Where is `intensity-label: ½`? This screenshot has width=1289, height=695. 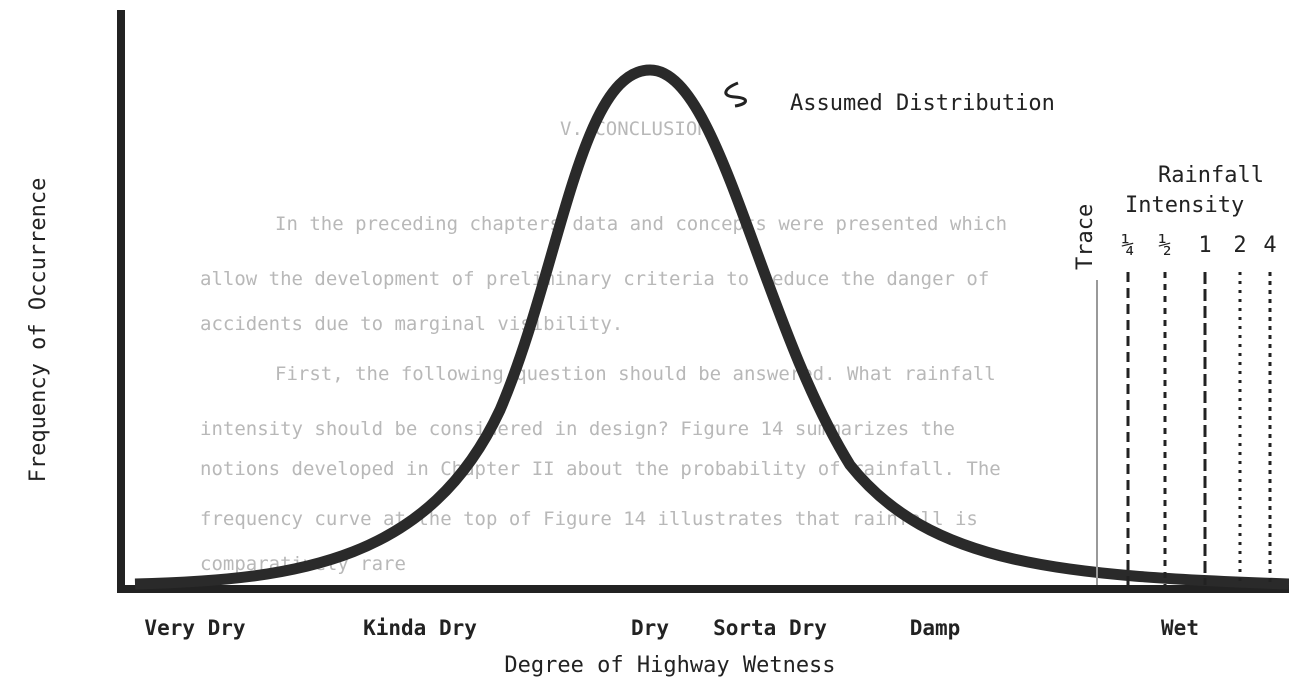 intensity-label: ½ is located at coordinates (1164, 245).